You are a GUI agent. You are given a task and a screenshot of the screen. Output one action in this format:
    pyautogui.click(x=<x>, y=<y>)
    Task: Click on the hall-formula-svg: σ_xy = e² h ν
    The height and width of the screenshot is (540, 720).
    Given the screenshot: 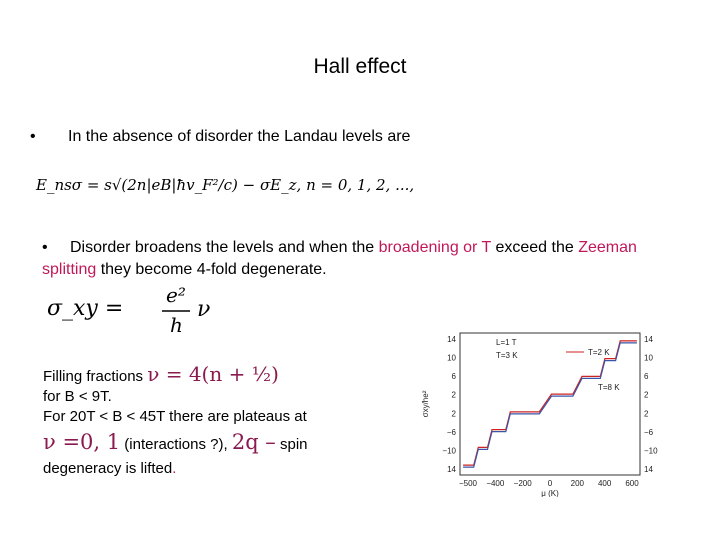 What is the action you would take?
    pyautogui.click(x=128, y=310)
    